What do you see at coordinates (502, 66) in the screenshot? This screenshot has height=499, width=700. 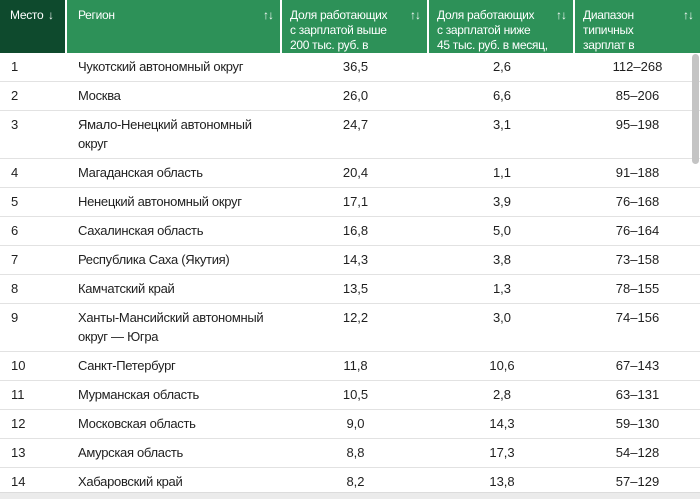 I see `low-share-cell: 2,6` at bounding box center [502, 66].